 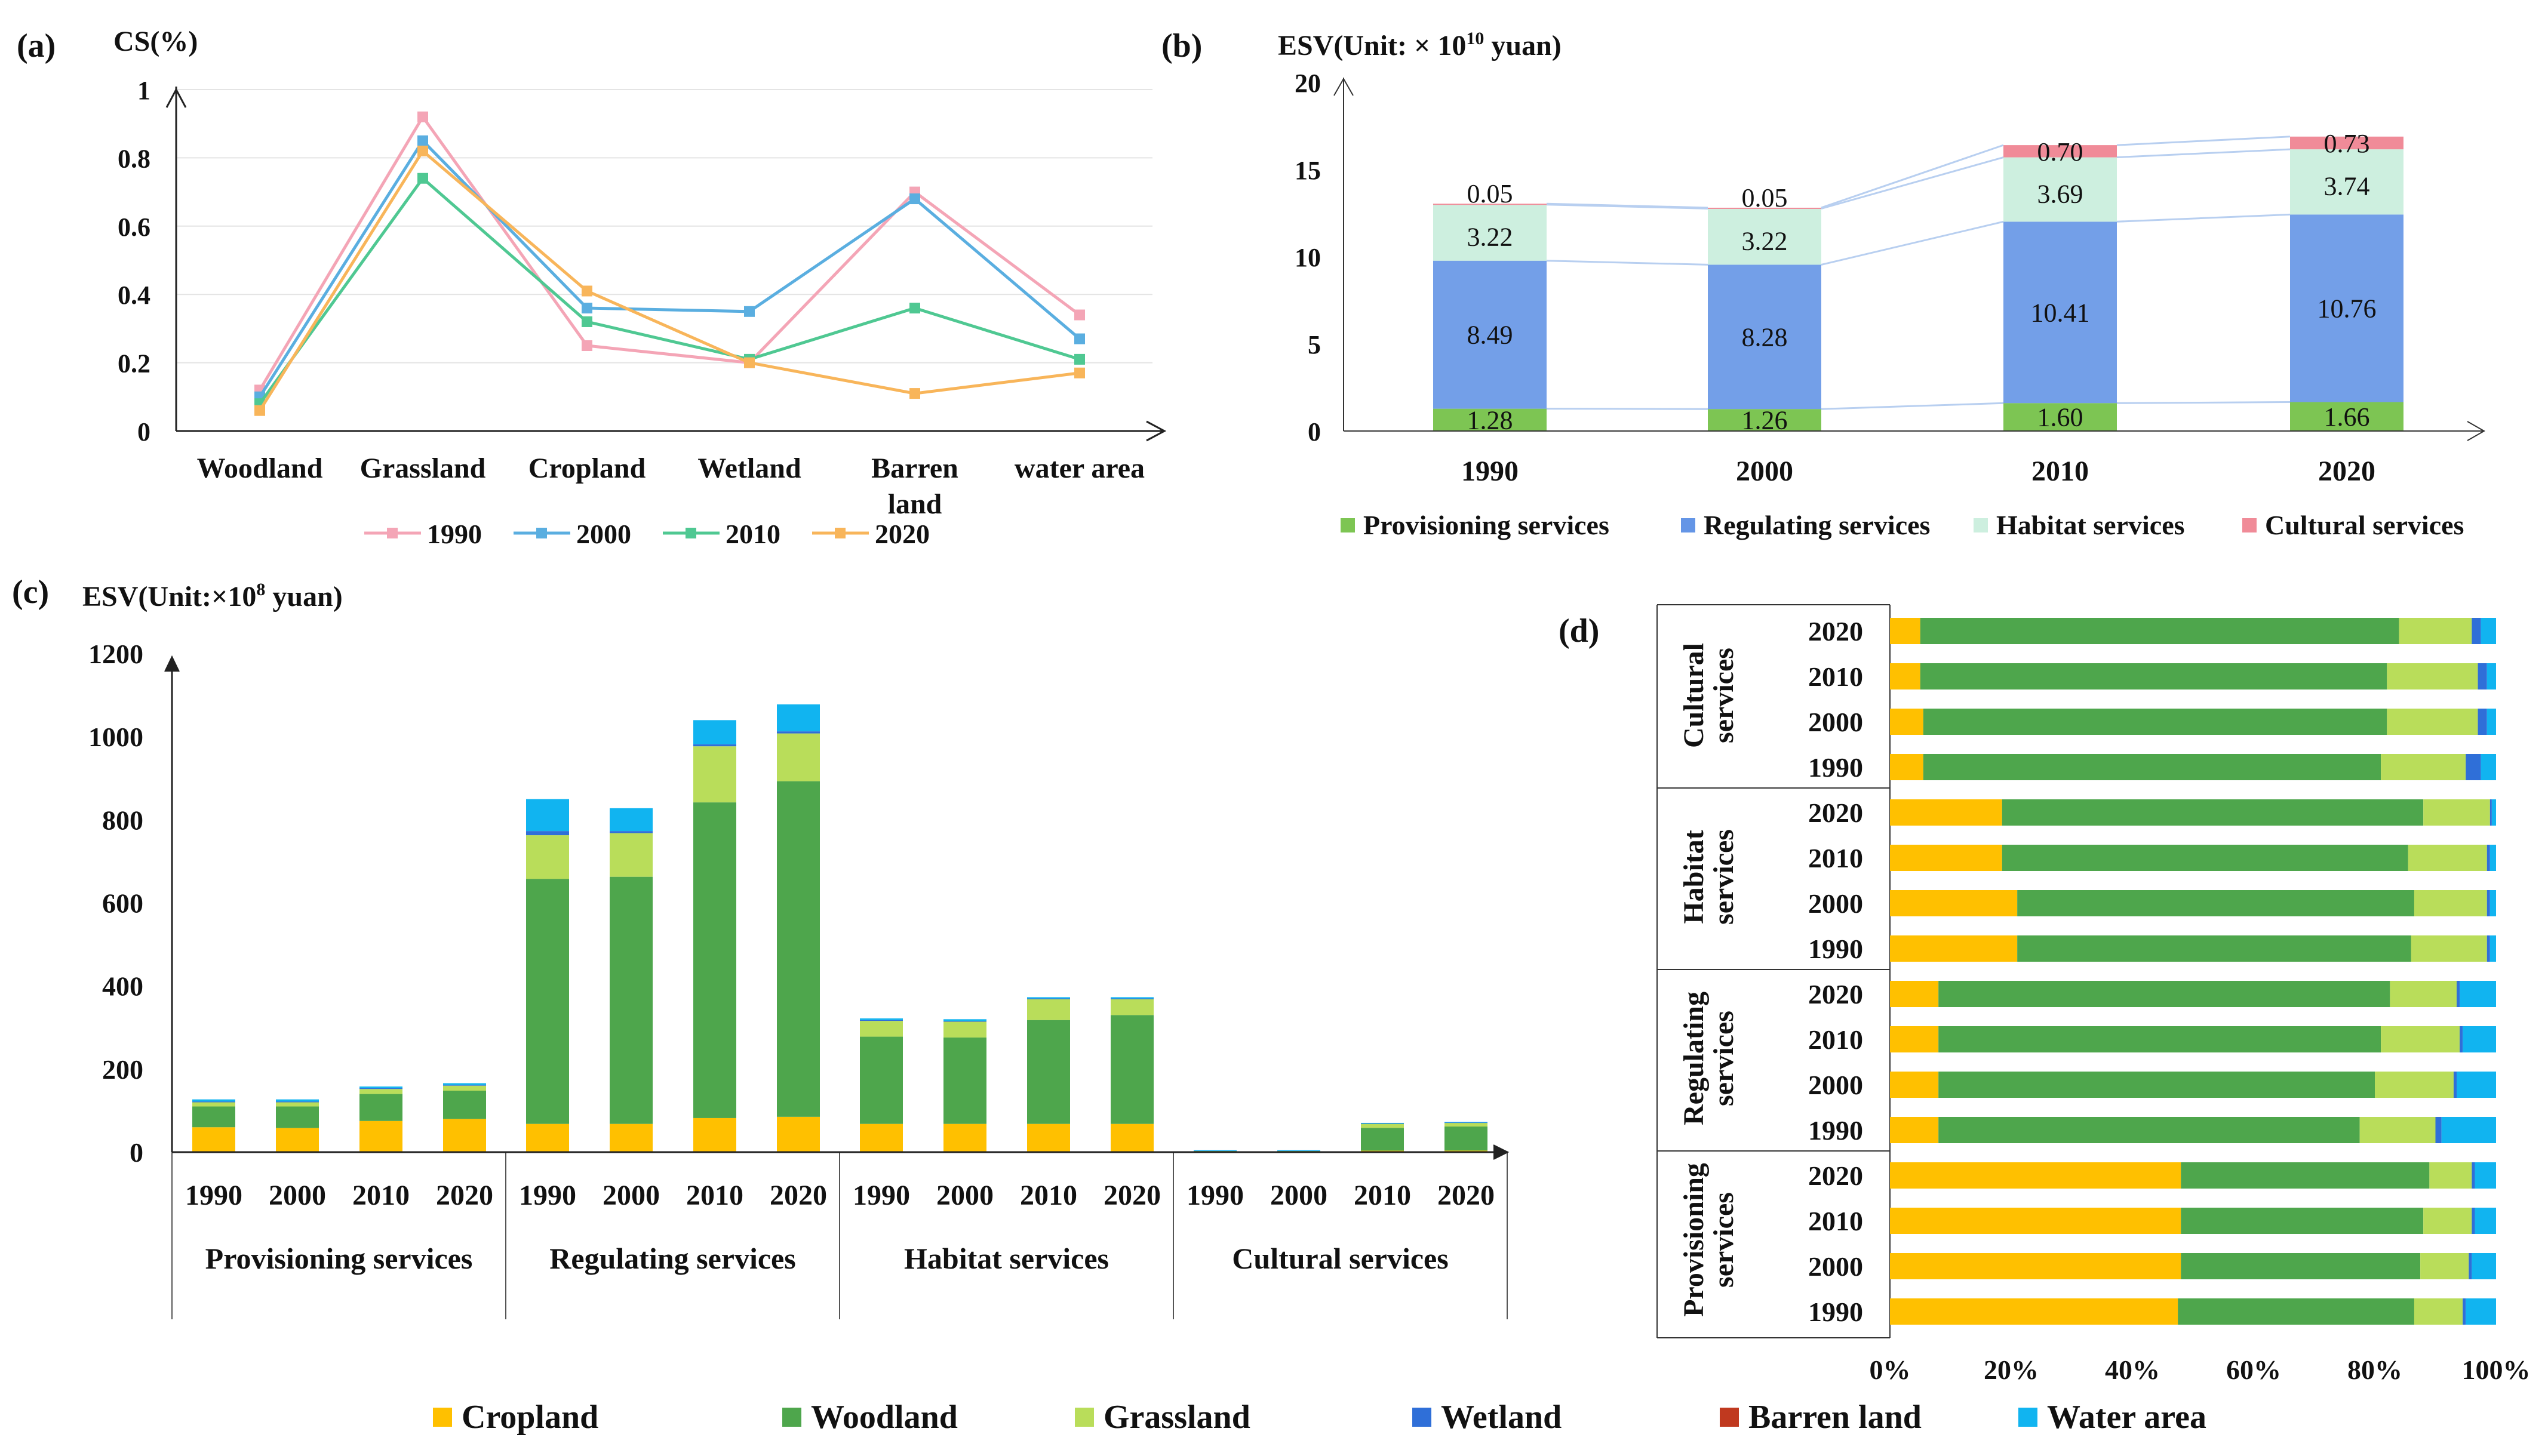 What do you see at coordinates (176, 97) in the screenshot?
I see `panel-a-y-axis-arrow` at bounding box center [176, 97].